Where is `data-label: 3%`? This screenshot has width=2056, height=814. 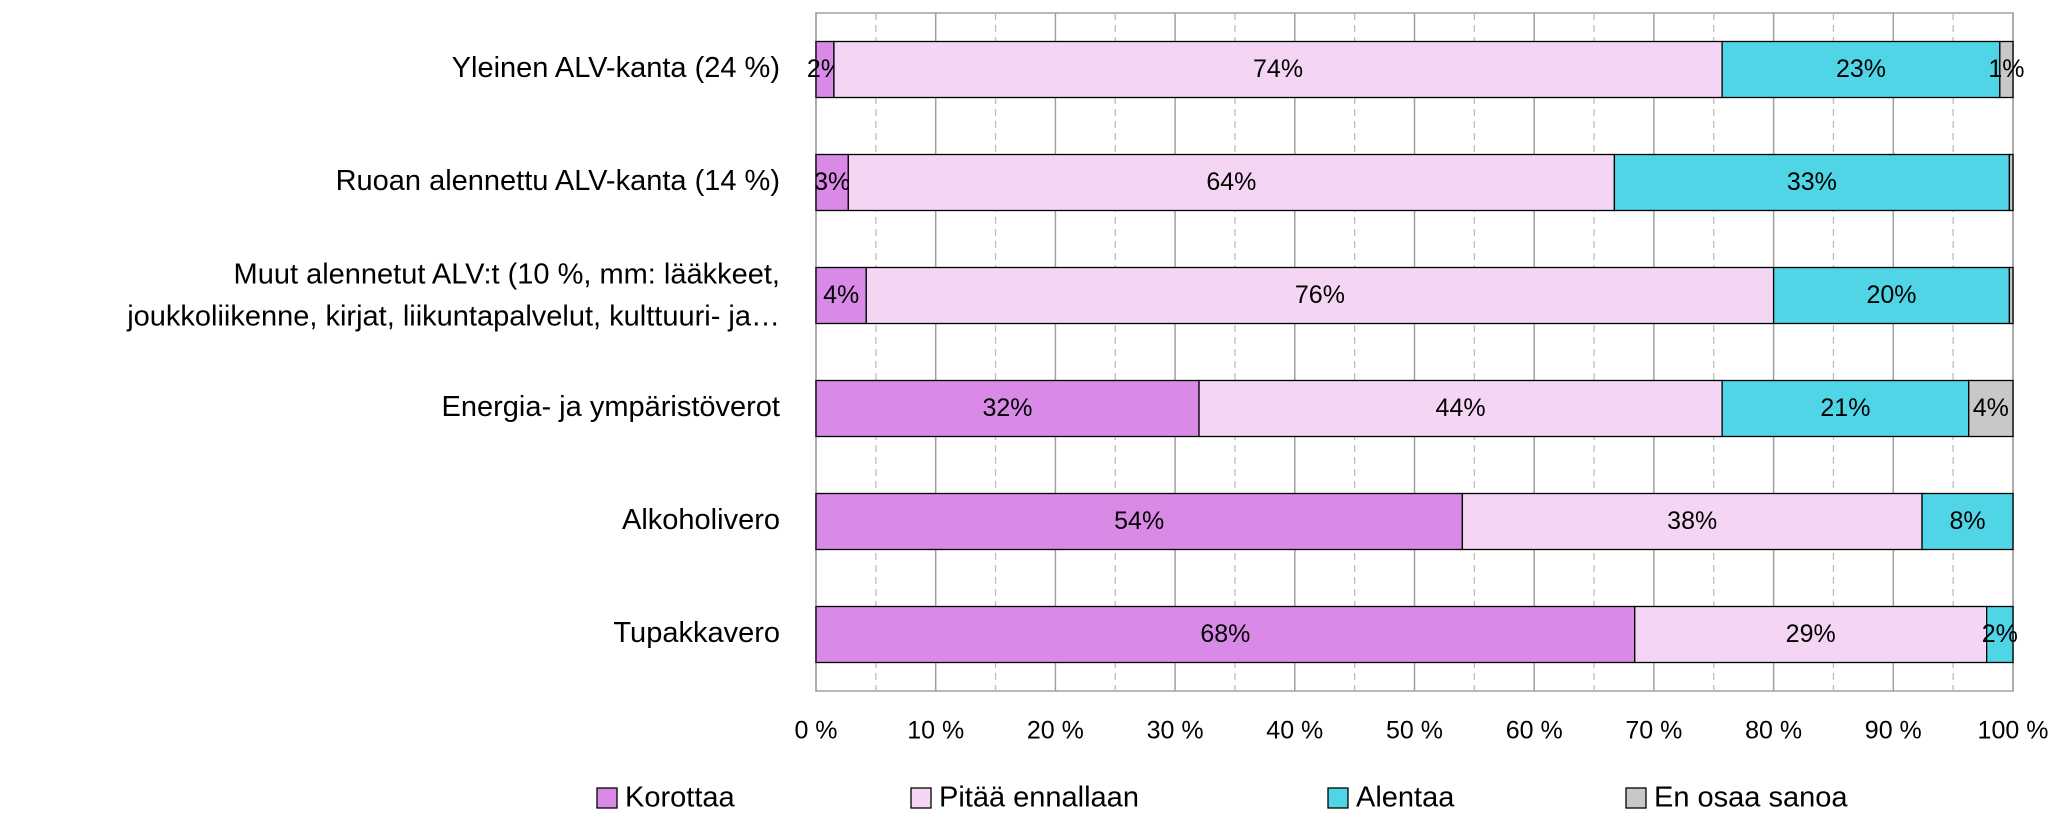 data-label: 3% is located at coordinates (832, 182).